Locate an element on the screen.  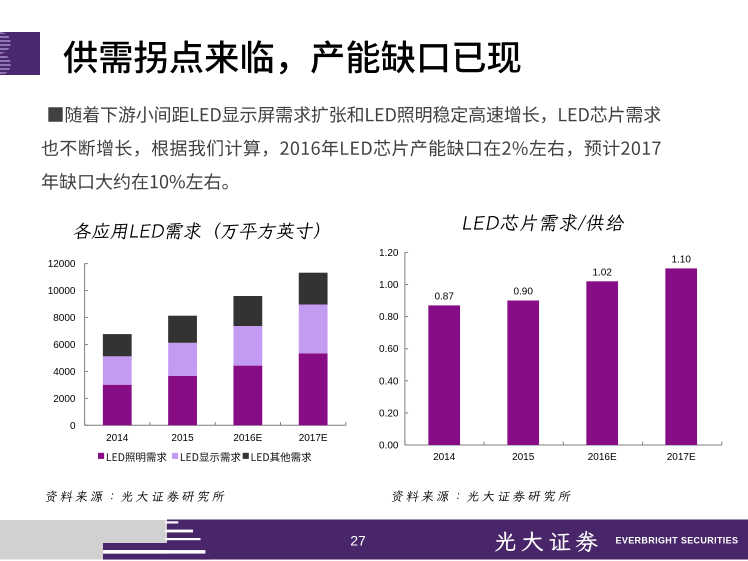
svg-text: 0 is located at coordinates (73, 426).